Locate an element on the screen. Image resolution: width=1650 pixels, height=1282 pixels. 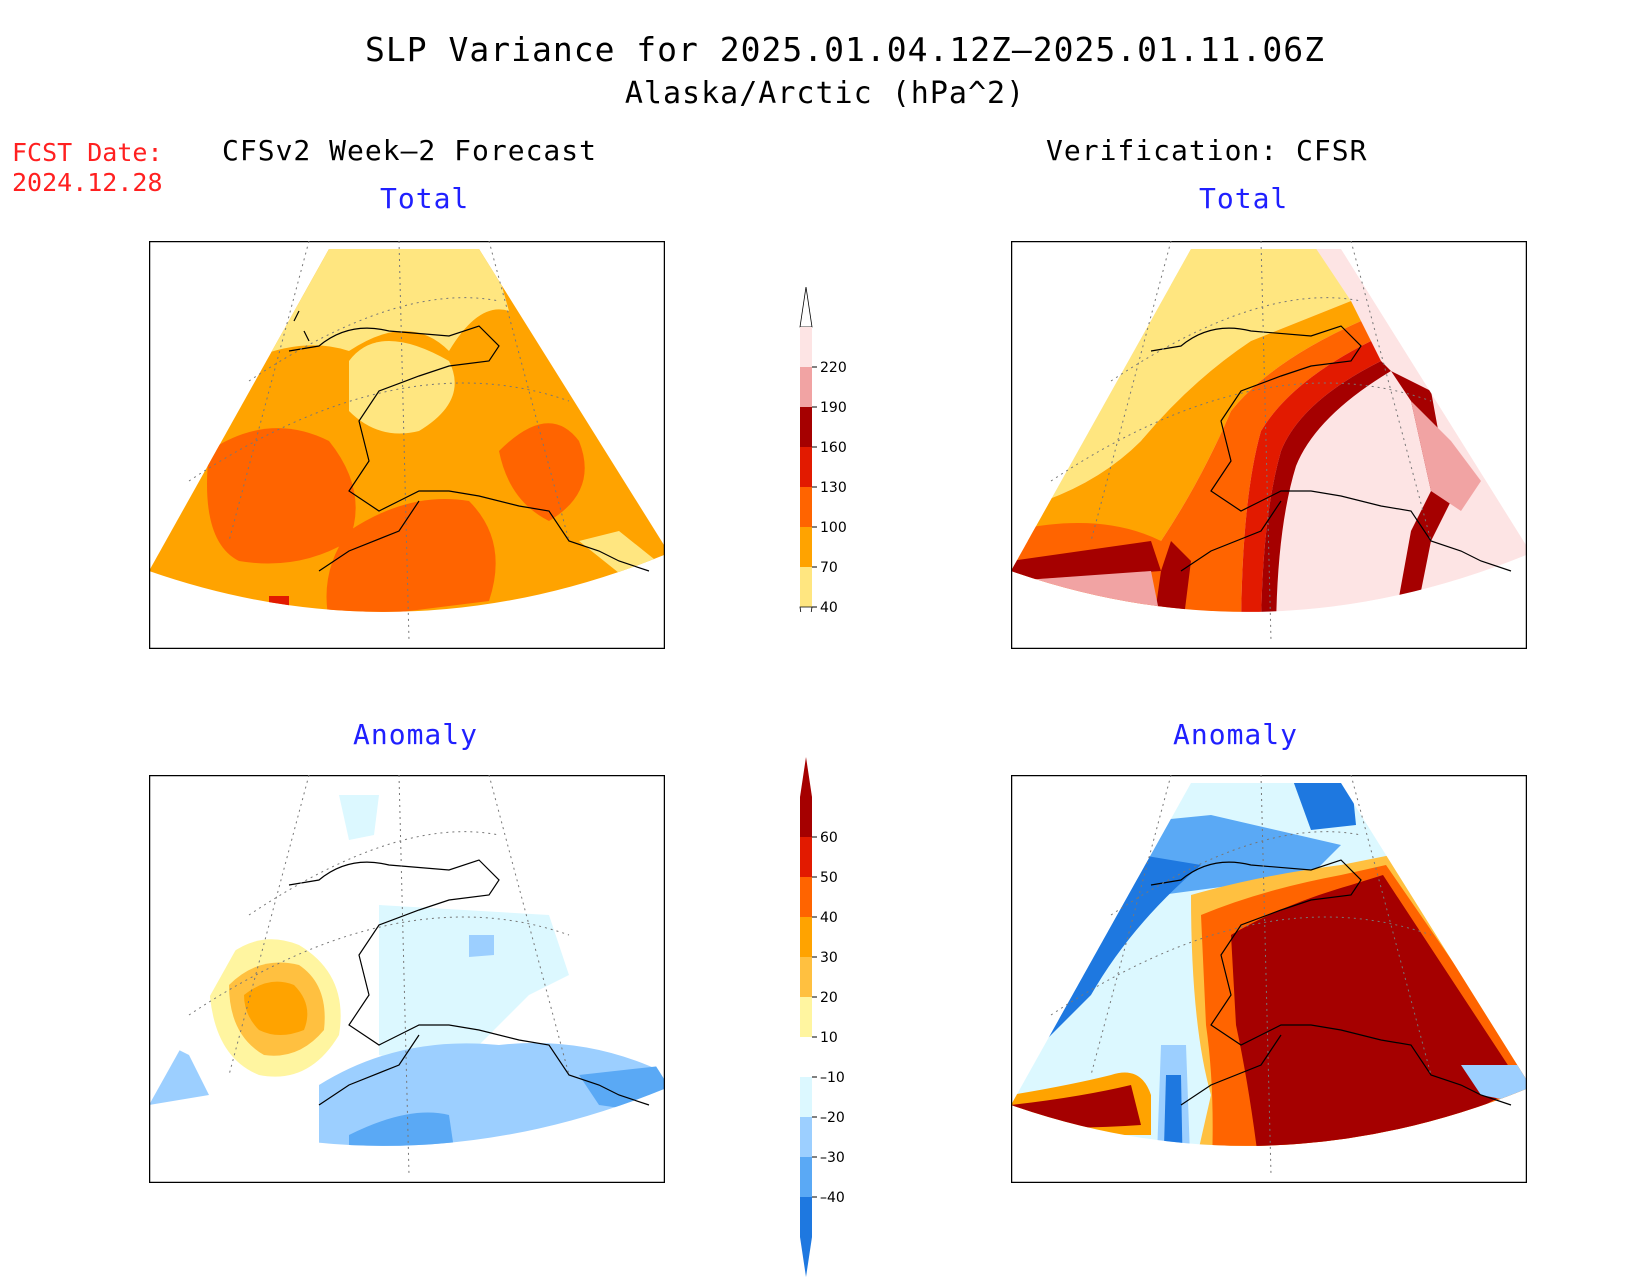
verification-column-title: Verification: CFSR is located at coordinates (1207, 150).